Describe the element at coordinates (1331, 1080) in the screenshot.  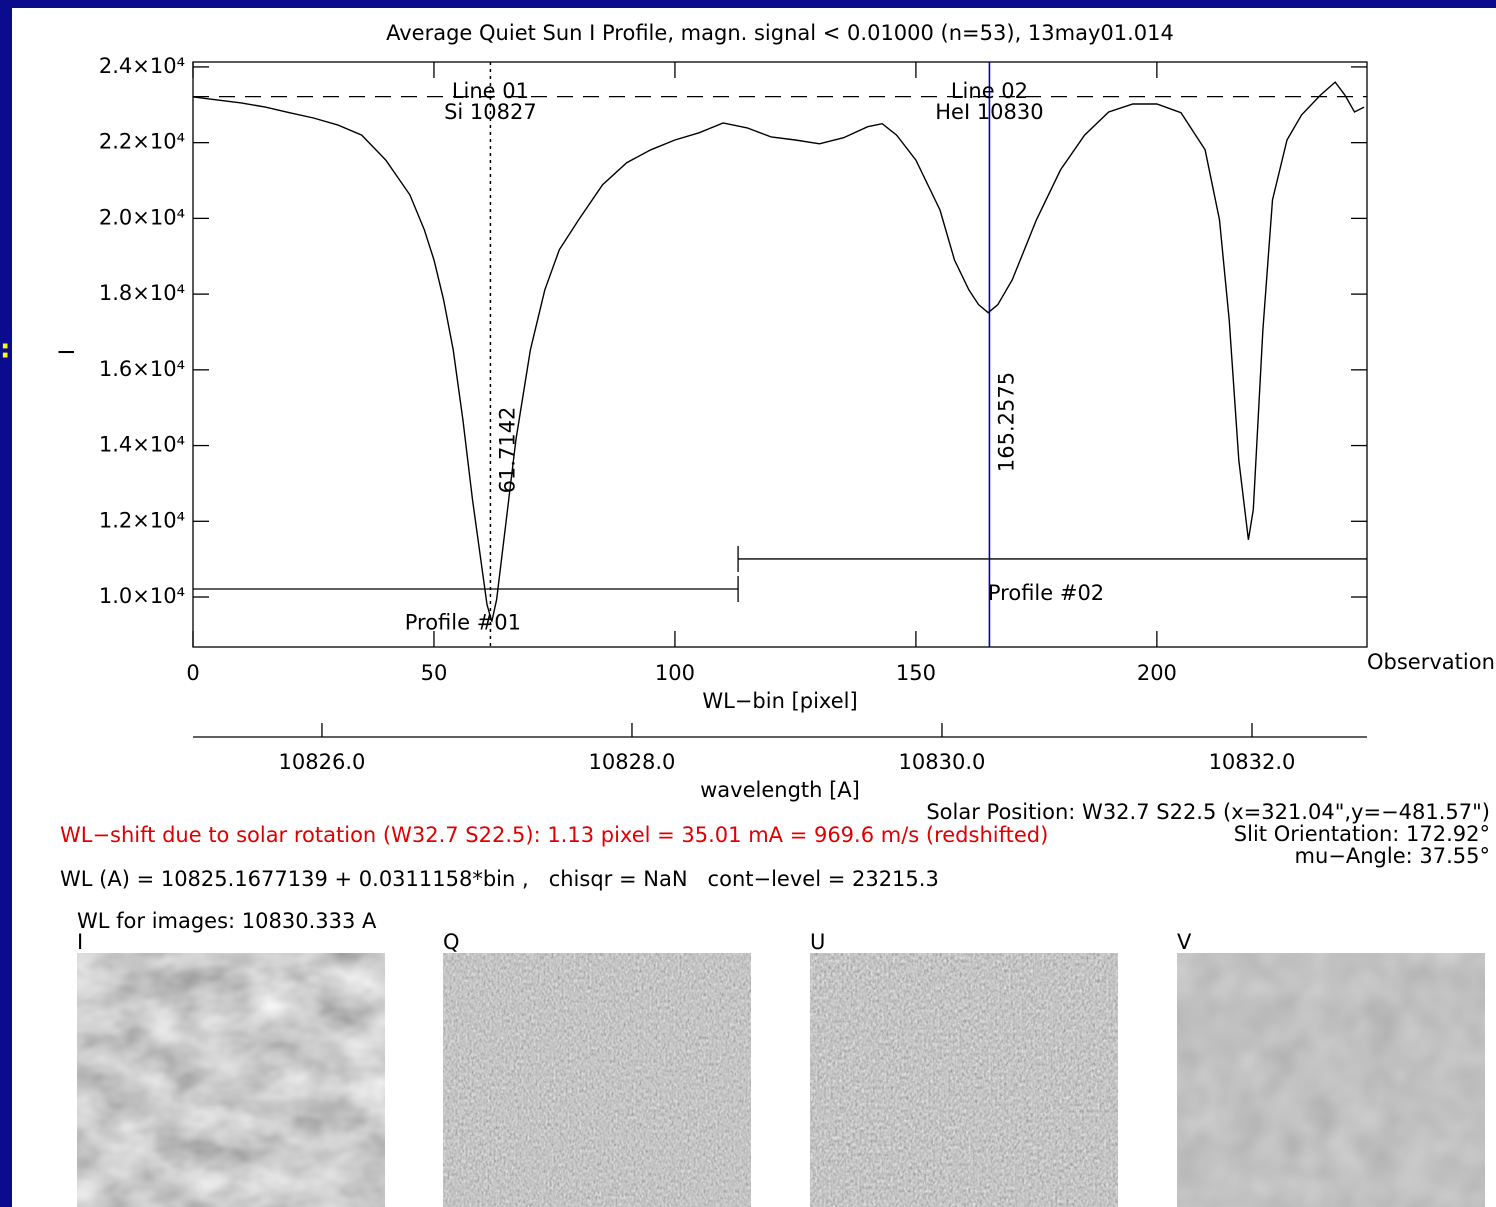
I see `image-v` at that location.